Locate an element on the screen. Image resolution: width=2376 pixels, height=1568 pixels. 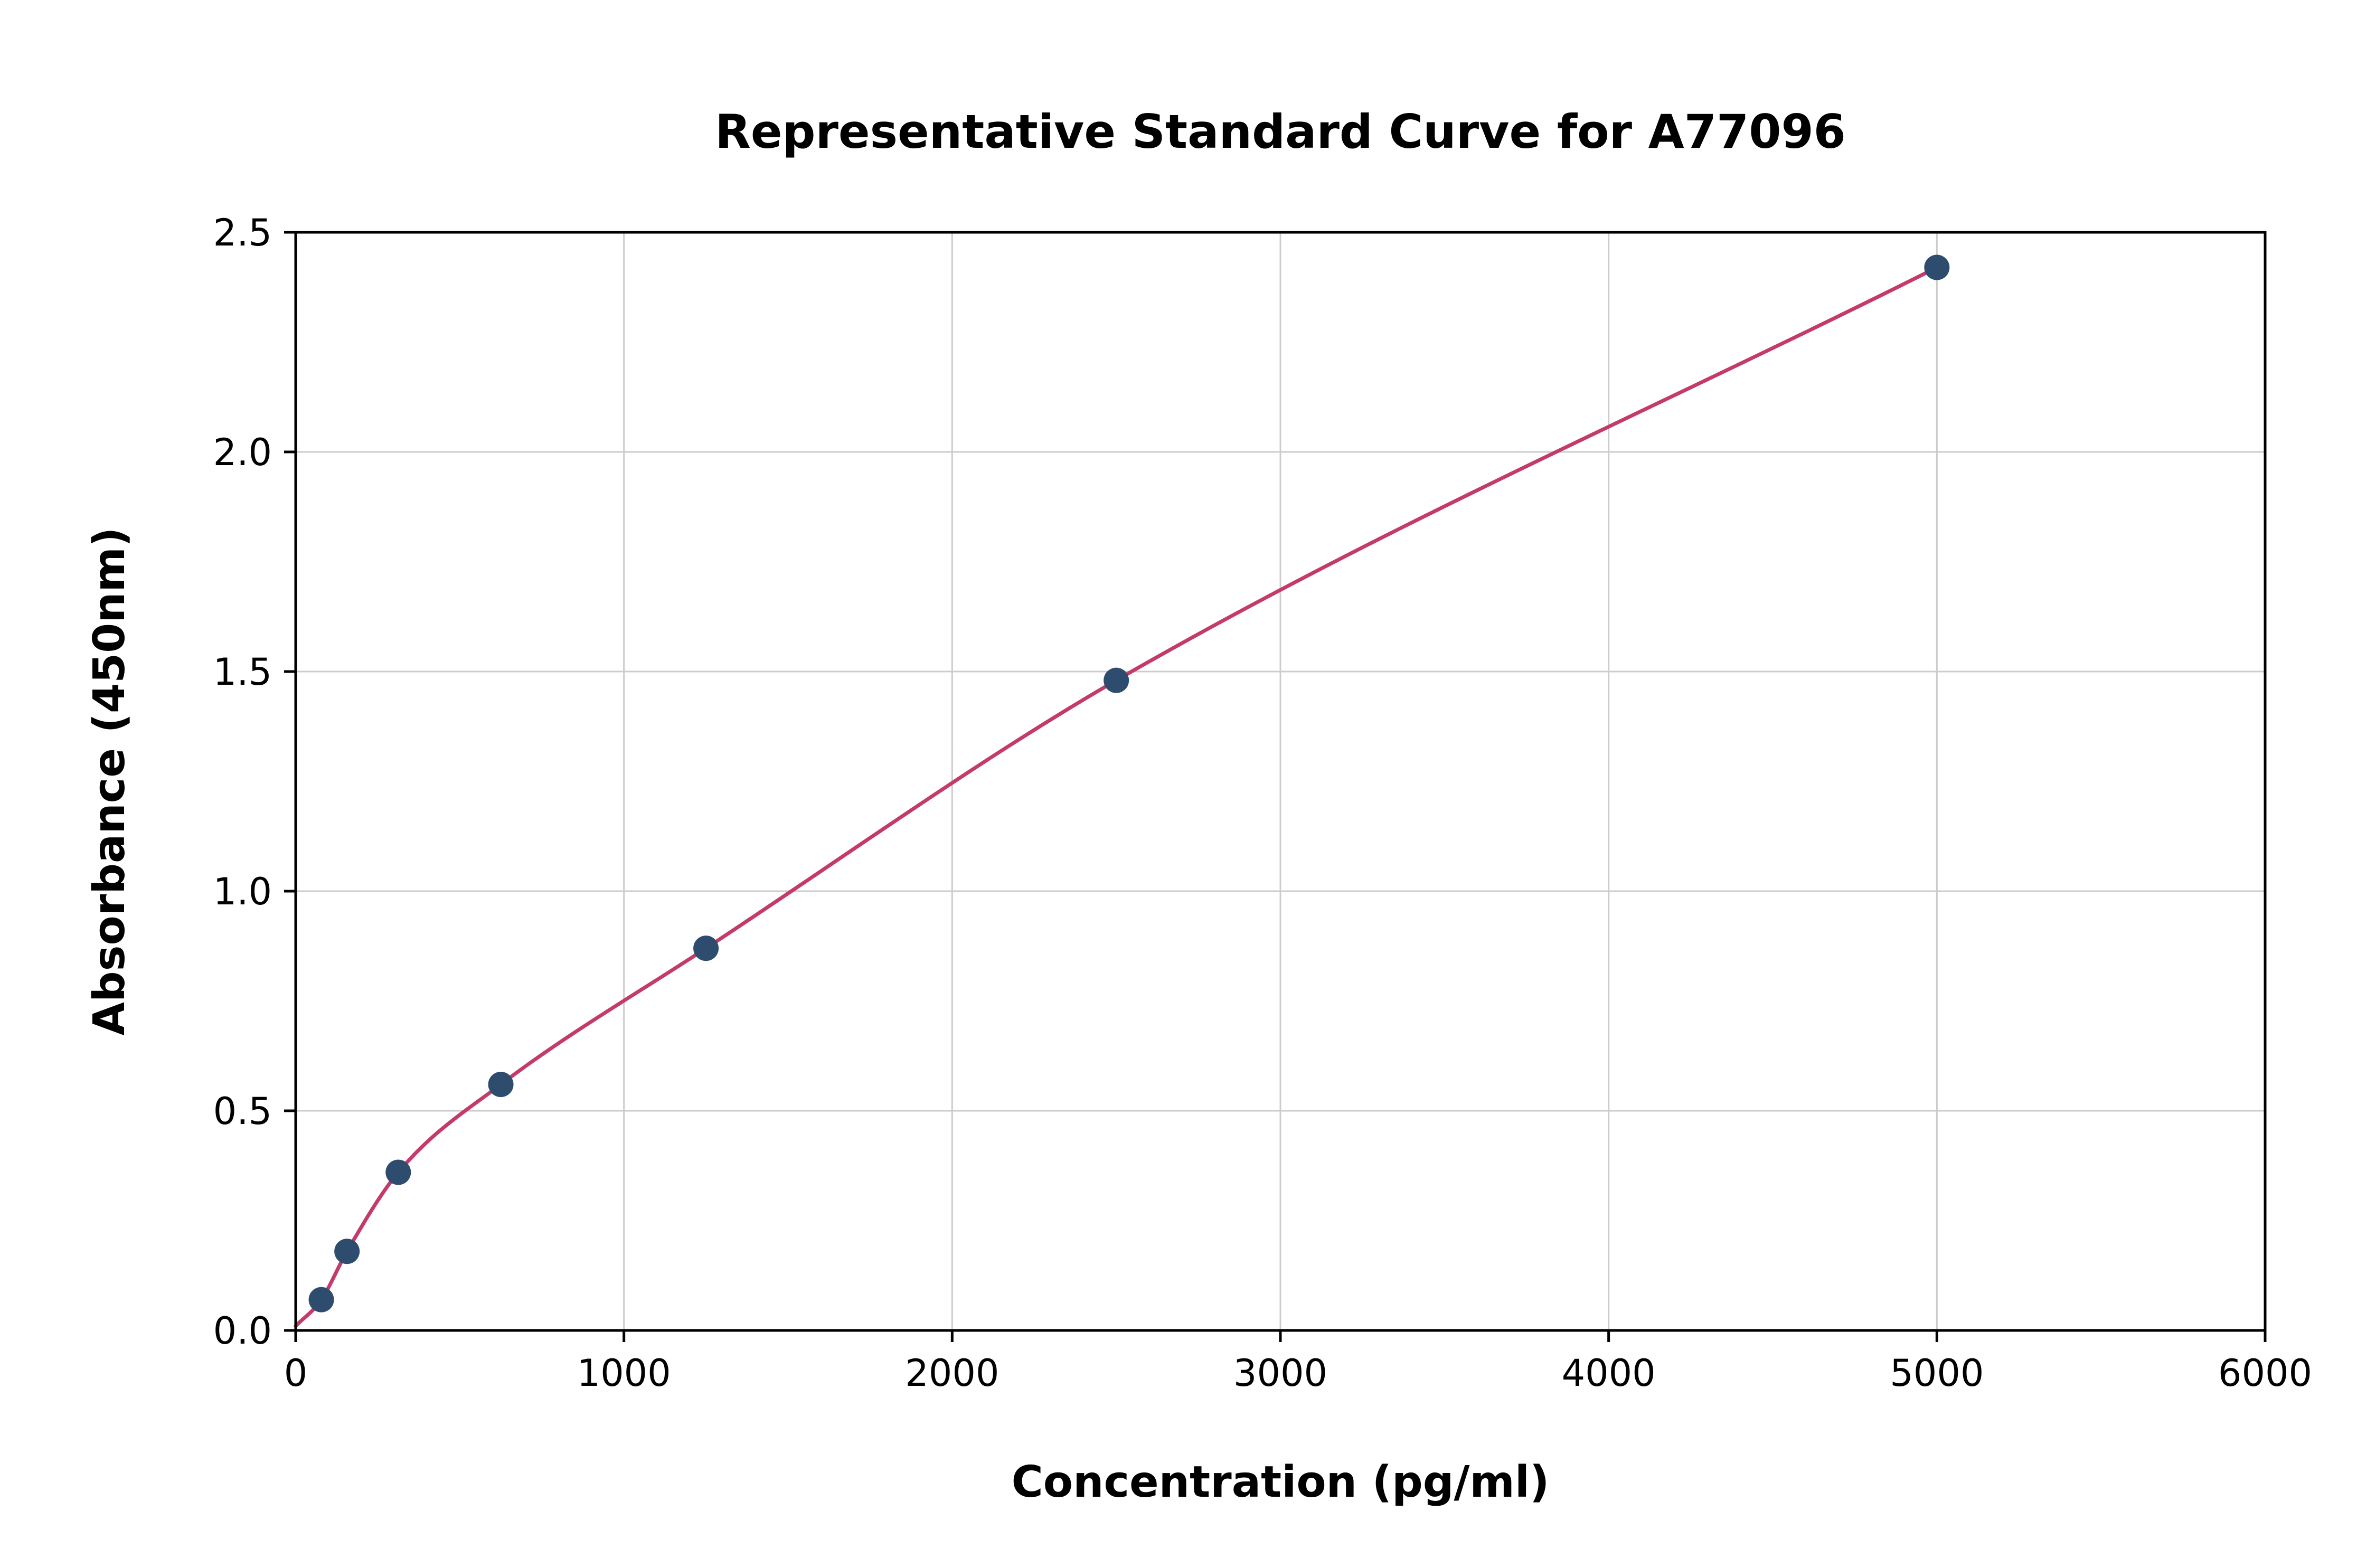
y-tick-label: 1.5 is located at coordinates (243, 672).